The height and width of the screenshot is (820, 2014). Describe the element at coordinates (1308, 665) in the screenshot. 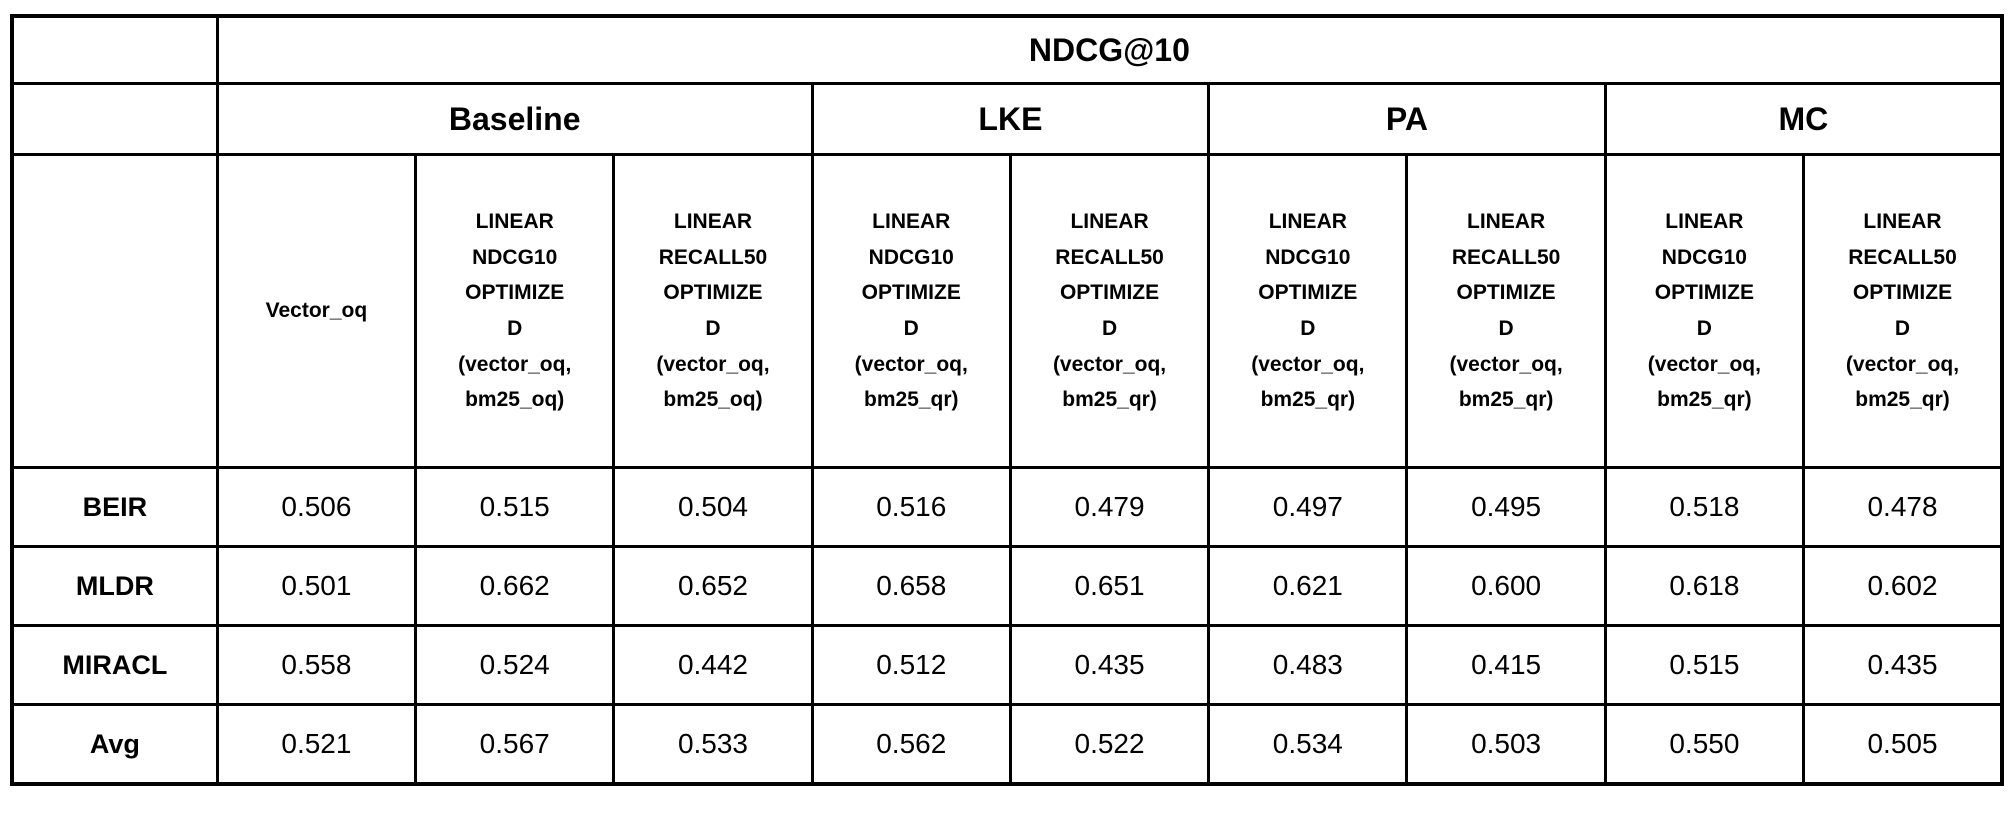

I see `cell-value: 0.483` at that location.